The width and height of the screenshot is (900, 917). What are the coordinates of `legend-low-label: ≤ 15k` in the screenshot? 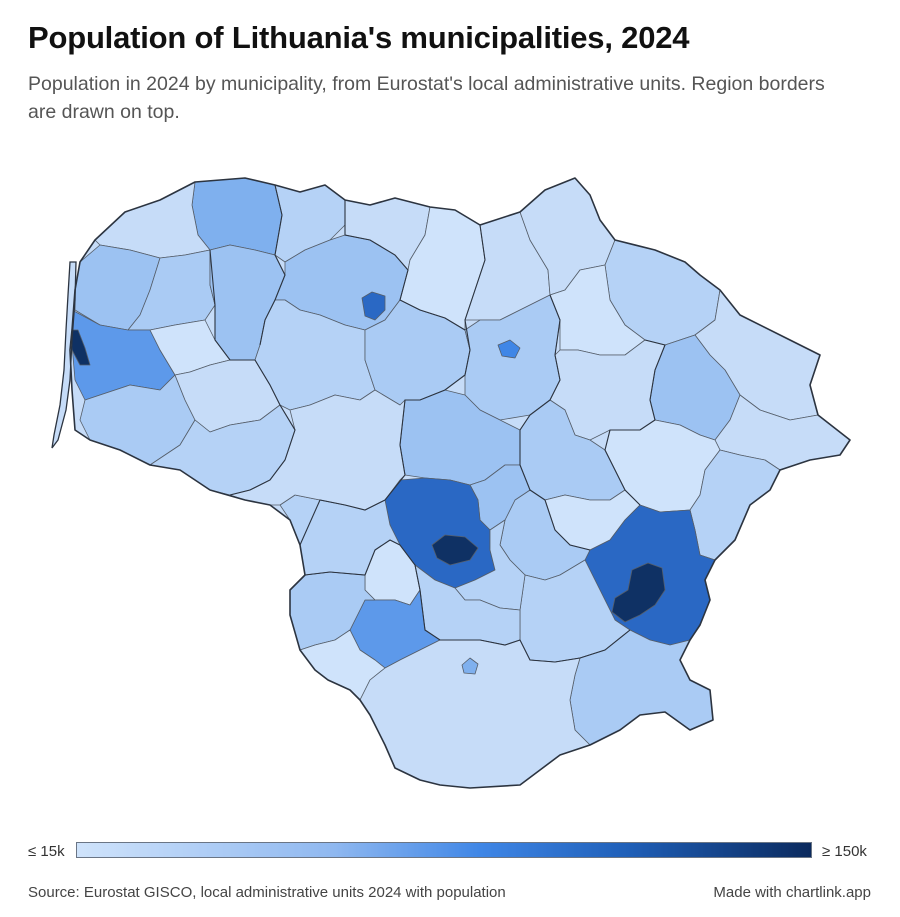 It's located at (46, 851).